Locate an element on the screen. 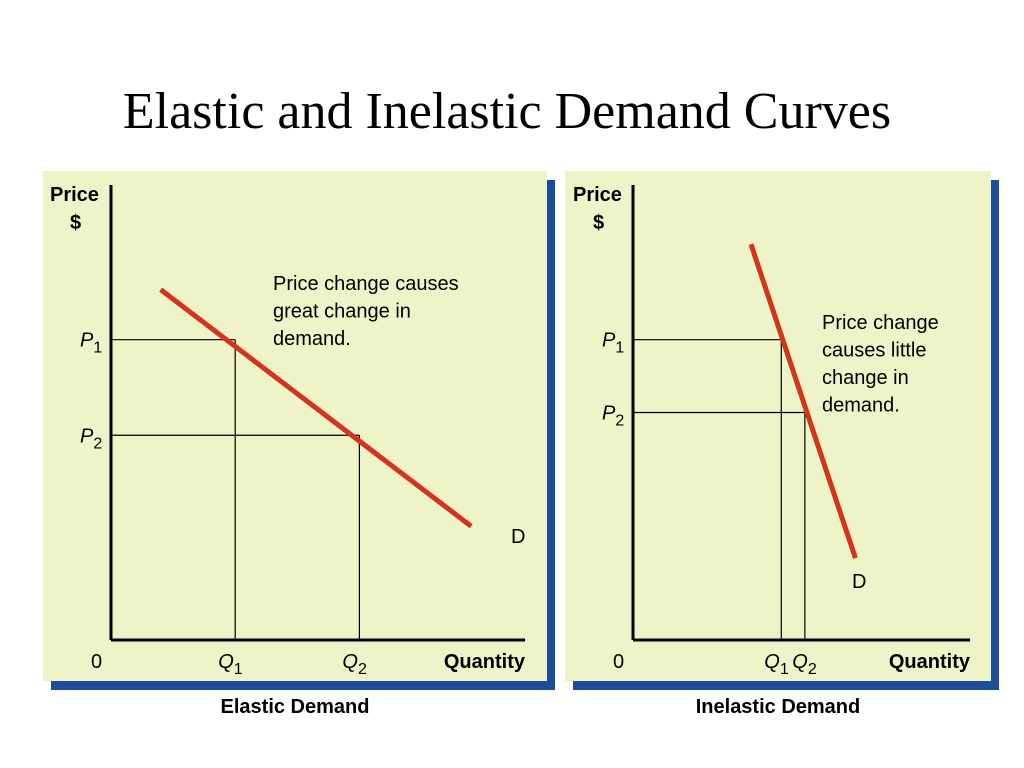 This screenshot has height=768, width=1024. demand-curve-inelastic is located at coordinates (803, 401).